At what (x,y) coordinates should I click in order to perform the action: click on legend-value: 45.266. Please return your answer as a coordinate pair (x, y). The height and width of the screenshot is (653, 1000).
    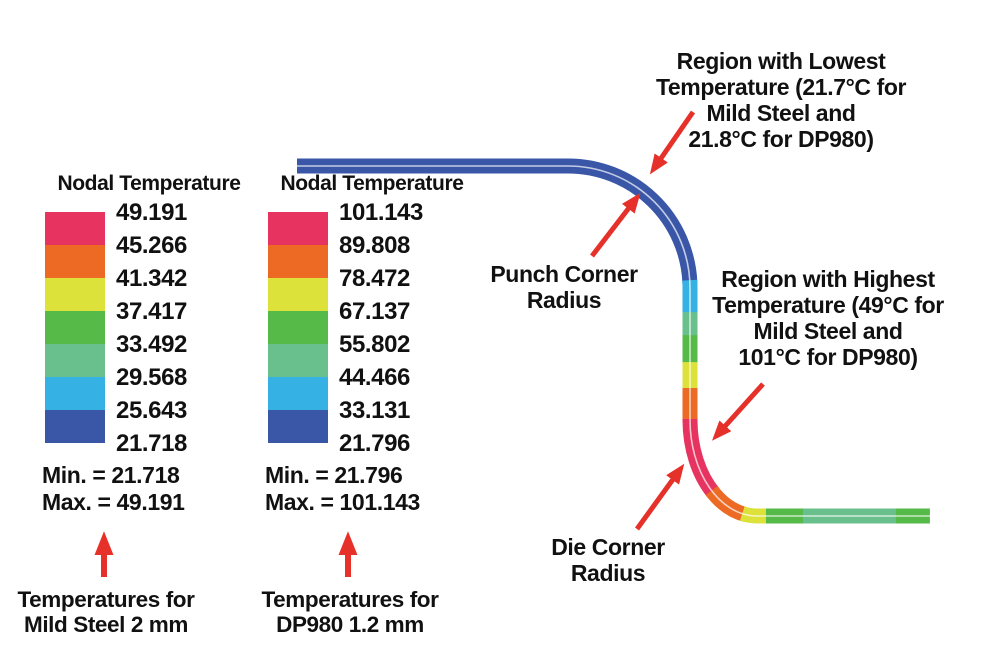
    Looking at the image, I should click on (152, 245).